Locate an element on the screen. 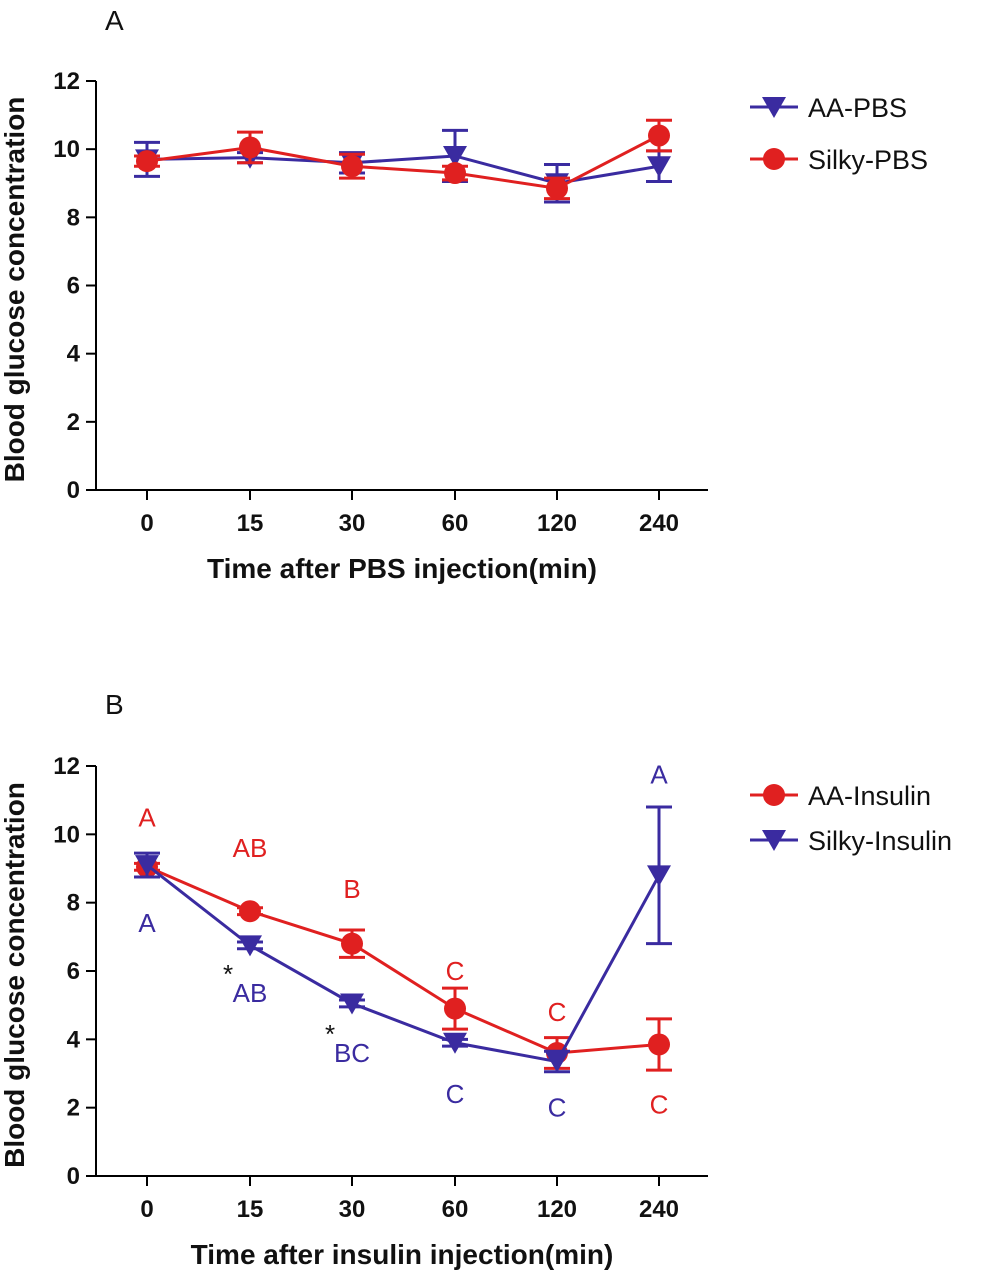 This screenshot has width=995, height=1272. panel-letter: A is located at coordinates (114, 20).